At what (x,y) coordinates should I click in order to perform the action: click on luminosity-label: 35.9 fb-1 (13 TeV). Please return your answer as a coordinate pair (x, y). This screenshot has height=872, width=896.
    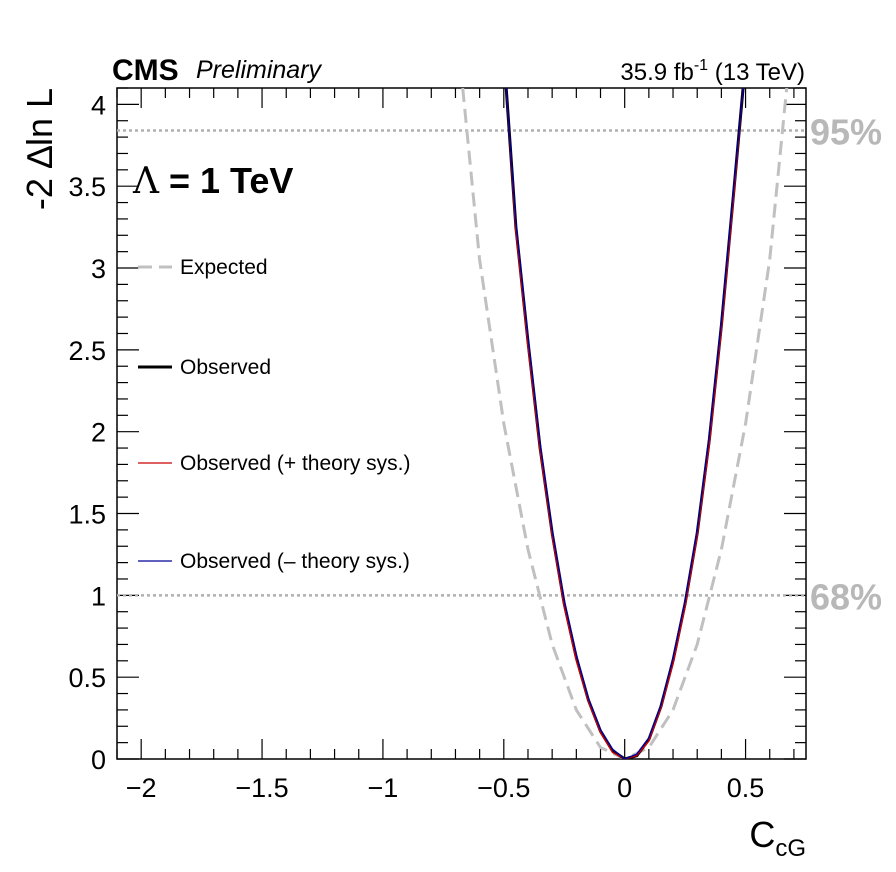
    Looking at the image, I should click on (712, 71).